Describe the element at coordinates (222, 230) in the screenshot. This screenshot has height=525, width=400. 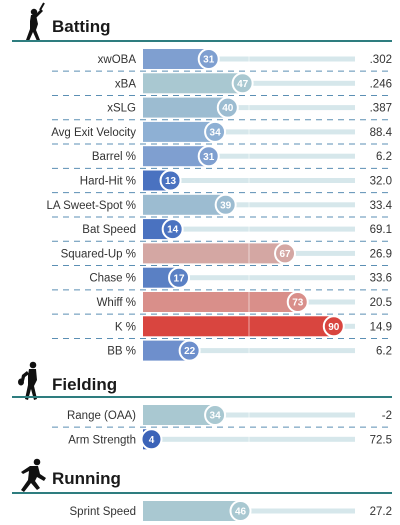
I see `metric-row-bat-speed: Bat Speed 14 69.1` at that location.